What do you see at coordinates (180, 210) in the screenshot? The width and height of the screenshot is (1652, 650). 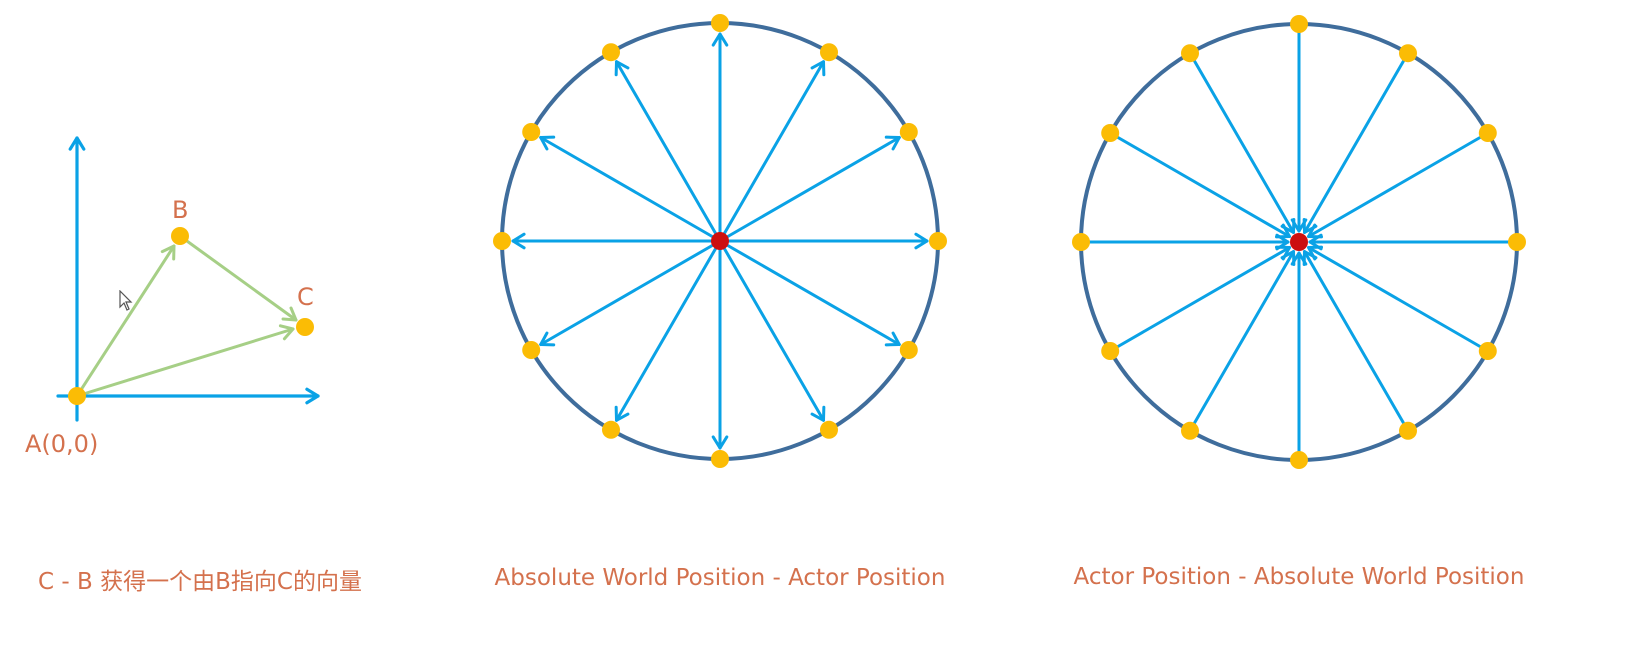 I see `point-b-label: B` at bounding box center [180, 210].